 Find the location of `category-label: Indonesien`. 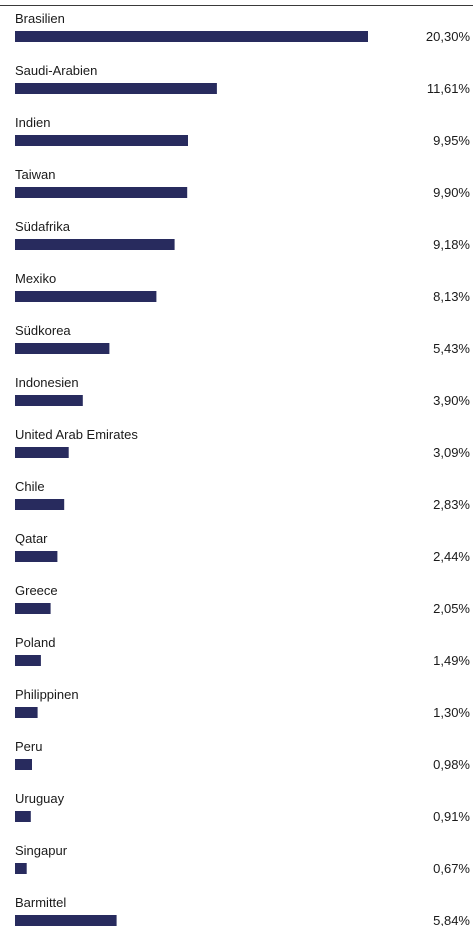

category-label: Indonesien is located at coordinates (47, 382).